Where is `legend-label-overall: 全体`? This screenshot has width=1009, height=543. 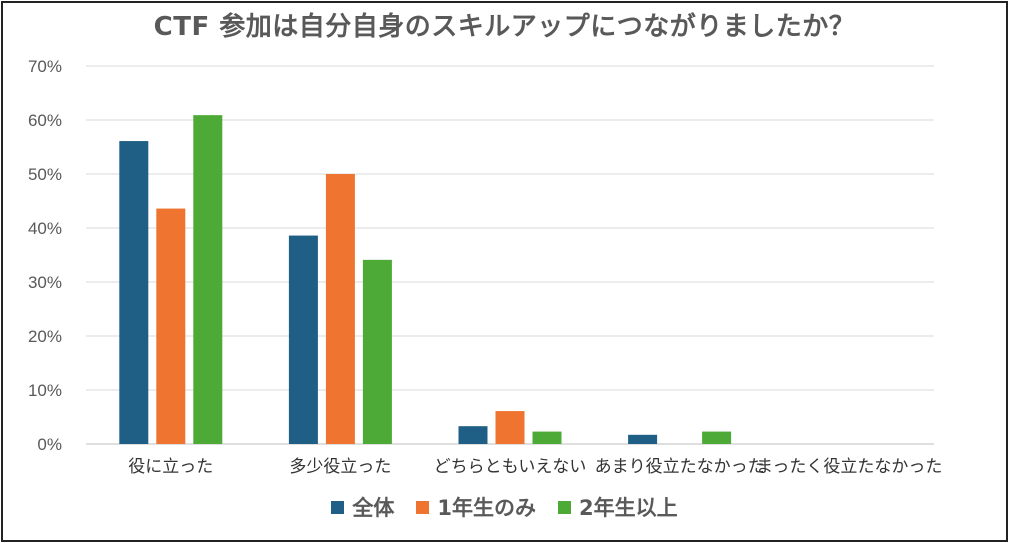 legend-label-overall: 全体 is located at coordinates (373, 508).